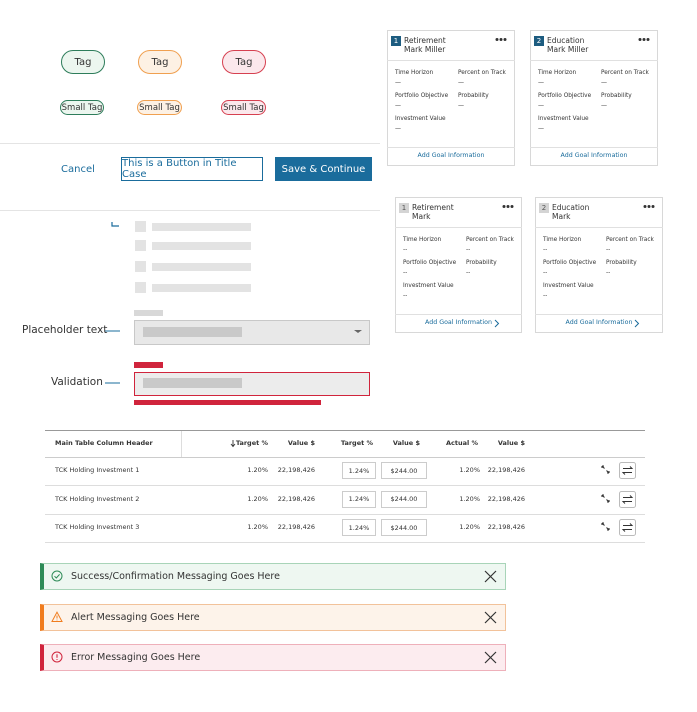 This screenshot has height=712, width=697. What do you see at coordinates (115, 224) in the screenshot?
I see `indicator` at bounding box center [115, 224].